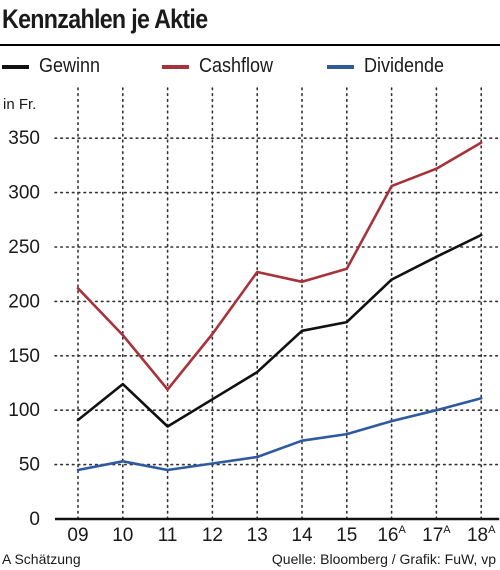  Describe the element at coordinates (24, 410) in the screenshot. I see `y-tick-label-100: 100` at that location.